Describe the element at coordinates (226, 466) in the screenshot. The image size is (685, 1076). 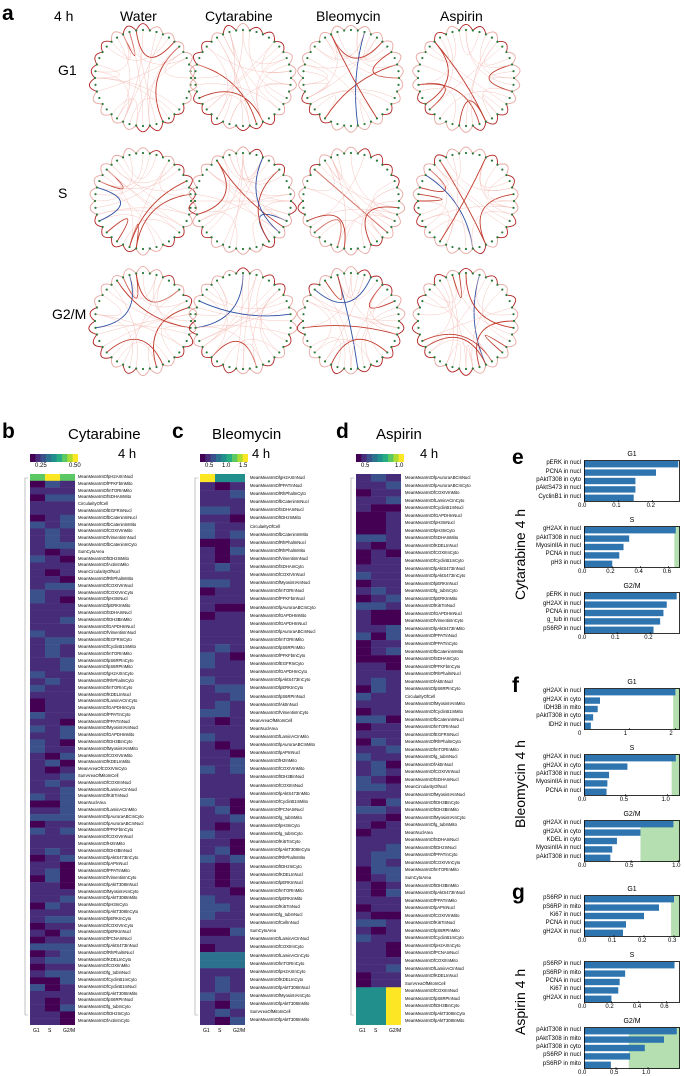
I see `heatmap-bleomycin-colorbar-tick: 1.0` at that location.